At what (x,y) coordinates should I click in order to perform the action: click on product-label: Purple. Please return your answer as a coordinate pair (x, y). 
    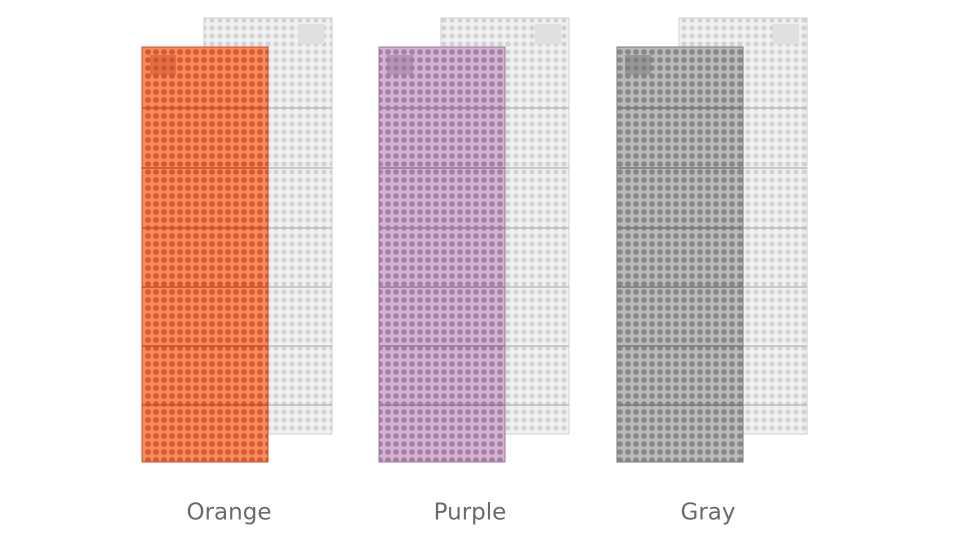
    Looking at the image, I should click on (470, 513).